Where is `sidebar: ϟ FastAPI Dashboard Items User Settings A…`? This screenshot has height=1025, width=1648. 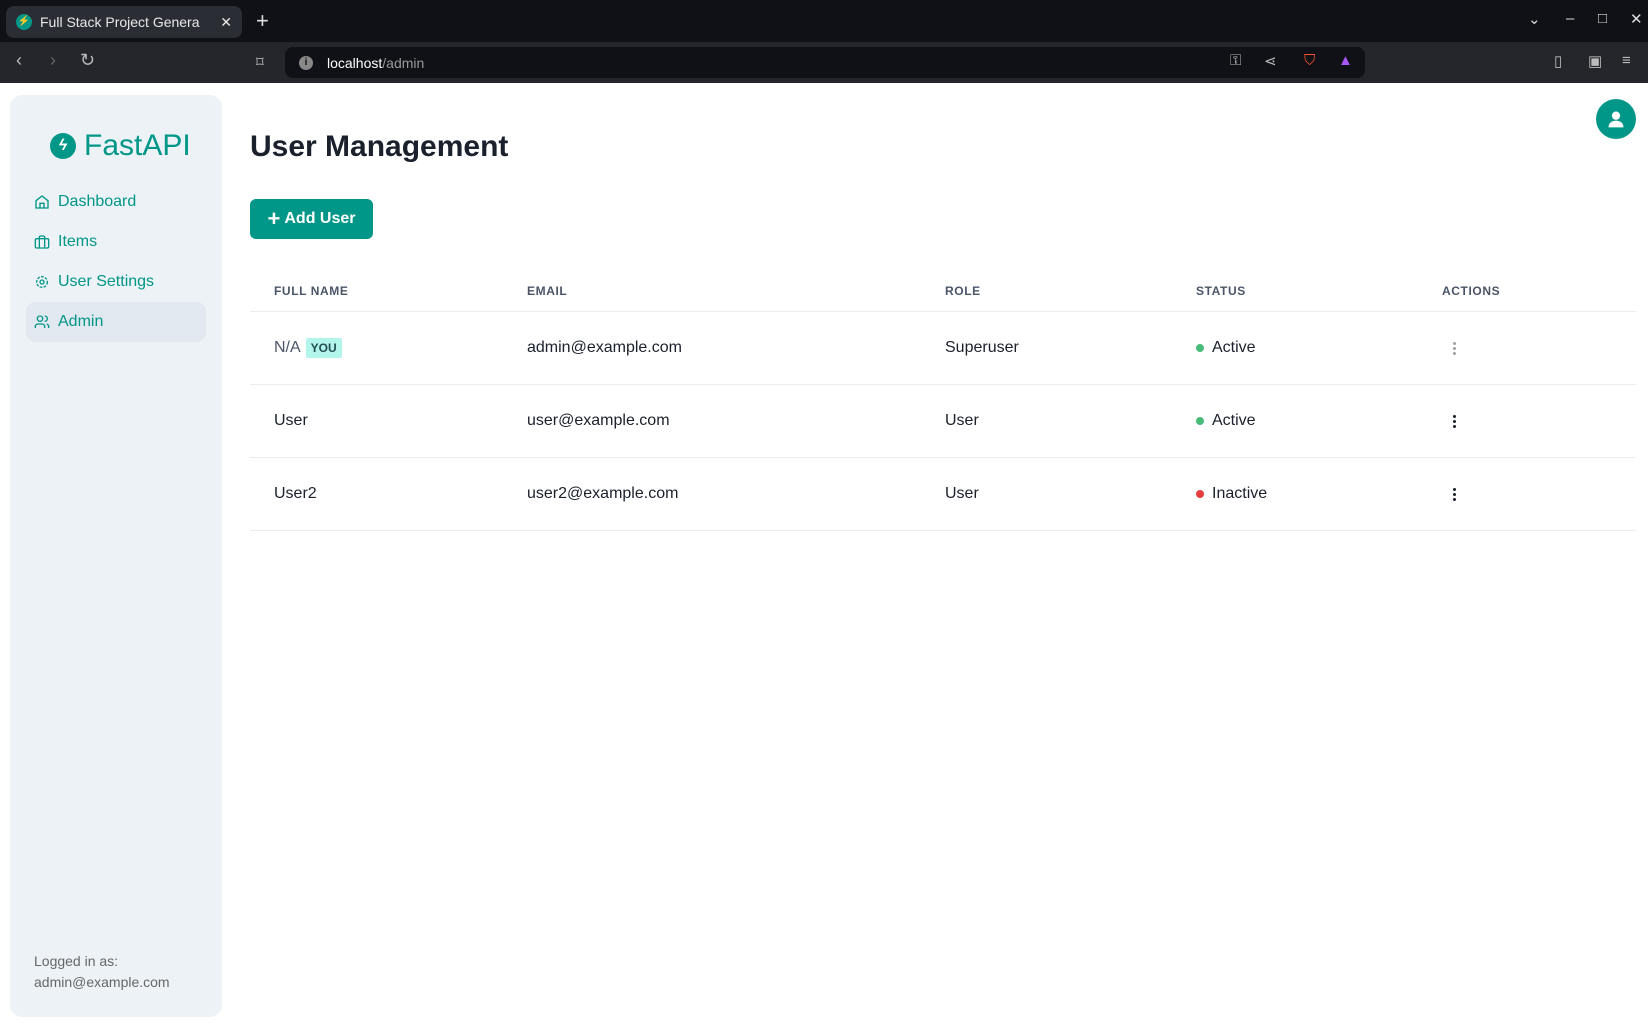 sidebar: ϟ FastAPI Dashboard Items User Settings A… is located at coordinates (116, 556).